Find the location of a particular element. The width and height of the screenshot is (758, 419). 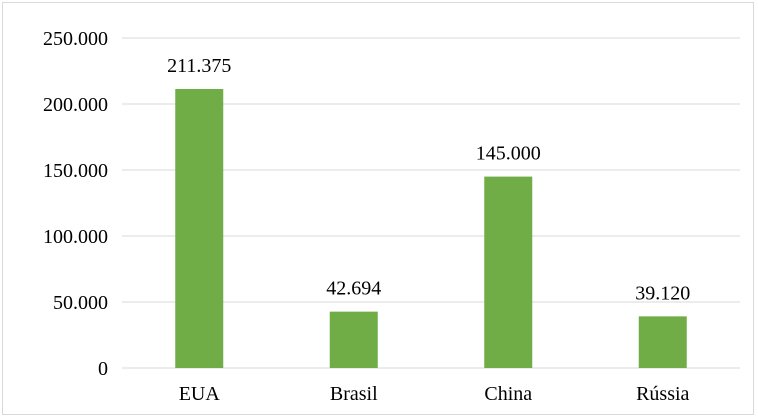

y-tick-label: 250.000 is located at coordinates (75, 39).